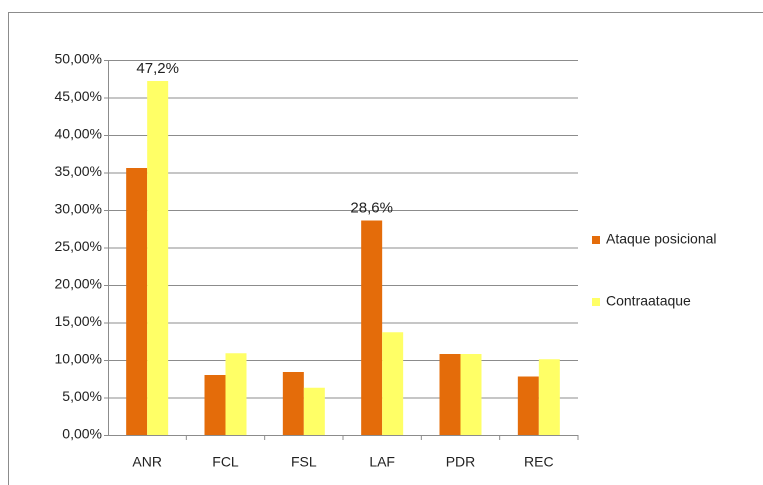  Describe the element at coordinates (661, 239) in the screenshot. I see `legend-label: Ataque posicional` at that location.